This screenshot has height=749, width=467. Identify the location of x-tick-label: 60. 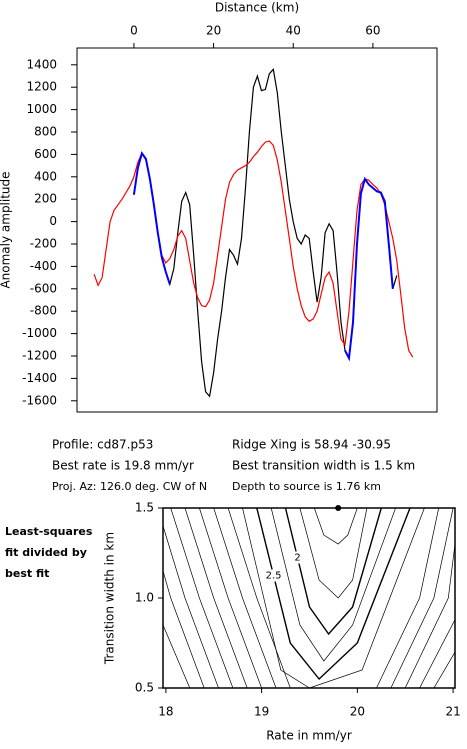
(372, 31).